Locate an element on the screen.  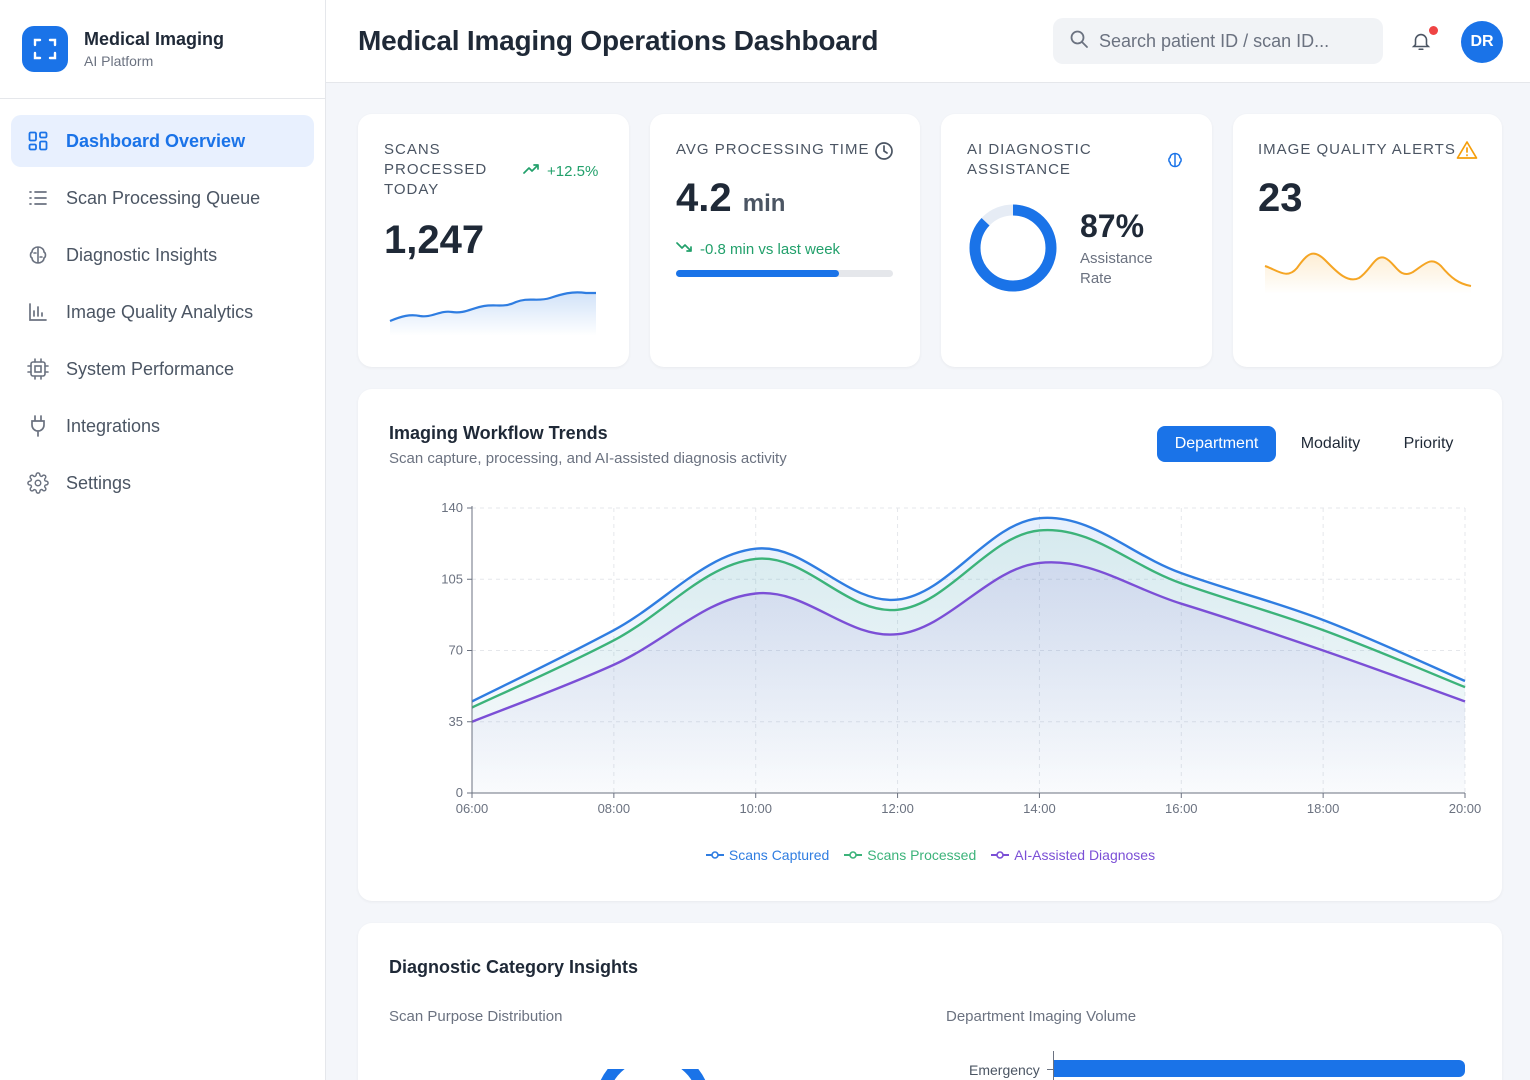
kpi-card-quality-alerts: Image Quality Alerts 23 is located at coordinates (1367, 240).